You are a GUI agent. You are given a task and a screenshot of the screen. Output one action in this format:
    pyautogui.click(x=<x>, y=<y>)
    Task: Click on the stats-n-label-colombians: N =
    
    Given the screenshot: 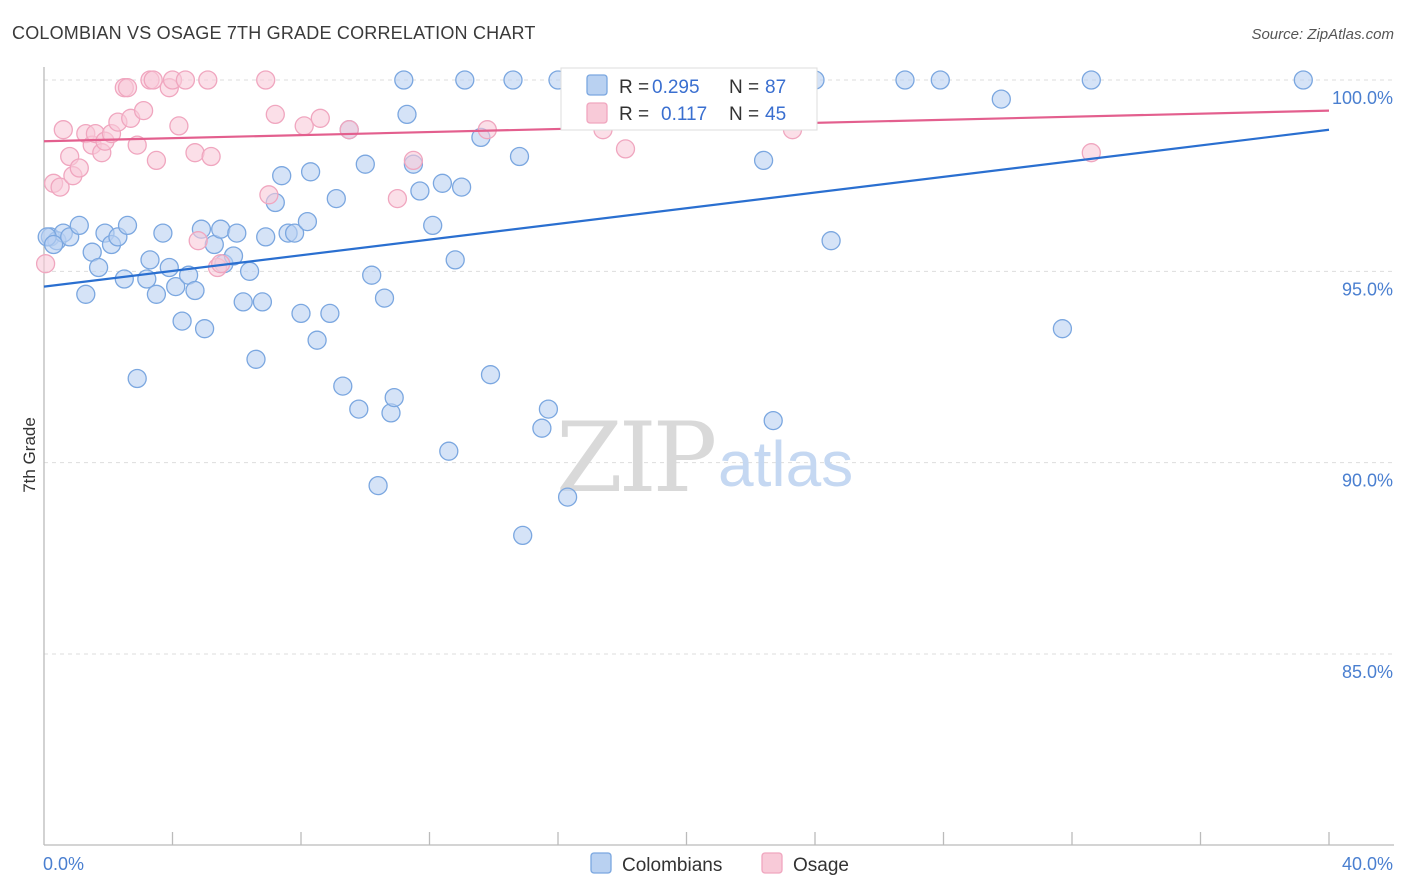 What is the action you would take?
    pyautogui.click(x=744, y=87)
    